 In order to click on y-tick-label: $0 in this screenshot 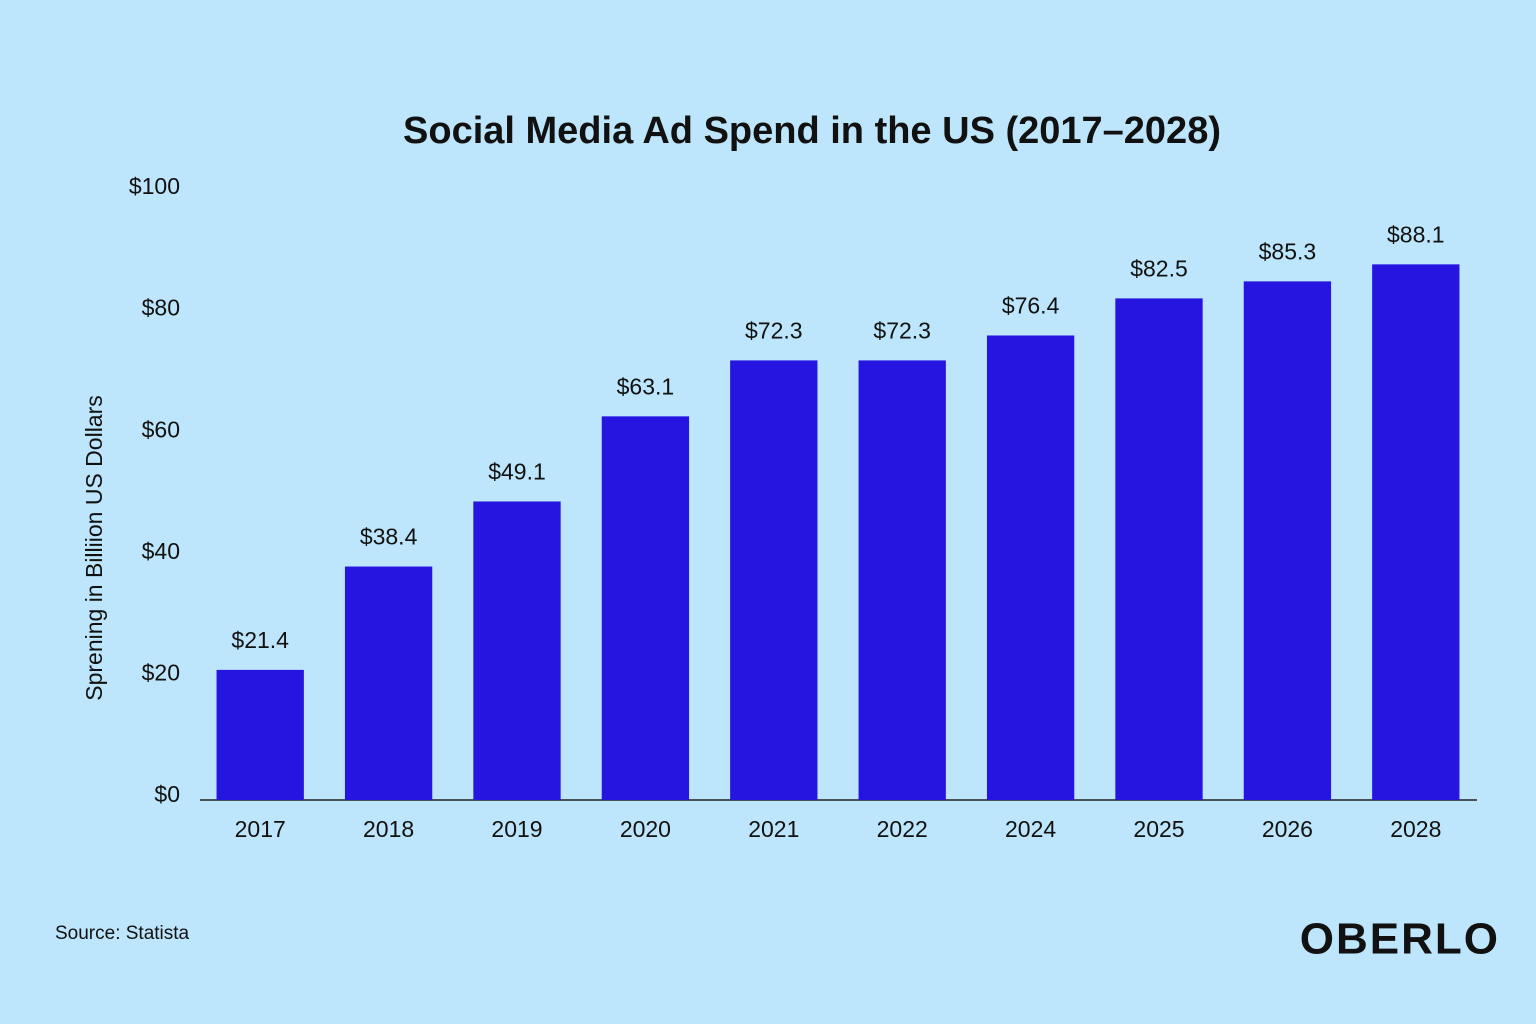, I will do `click(167, 794)`.